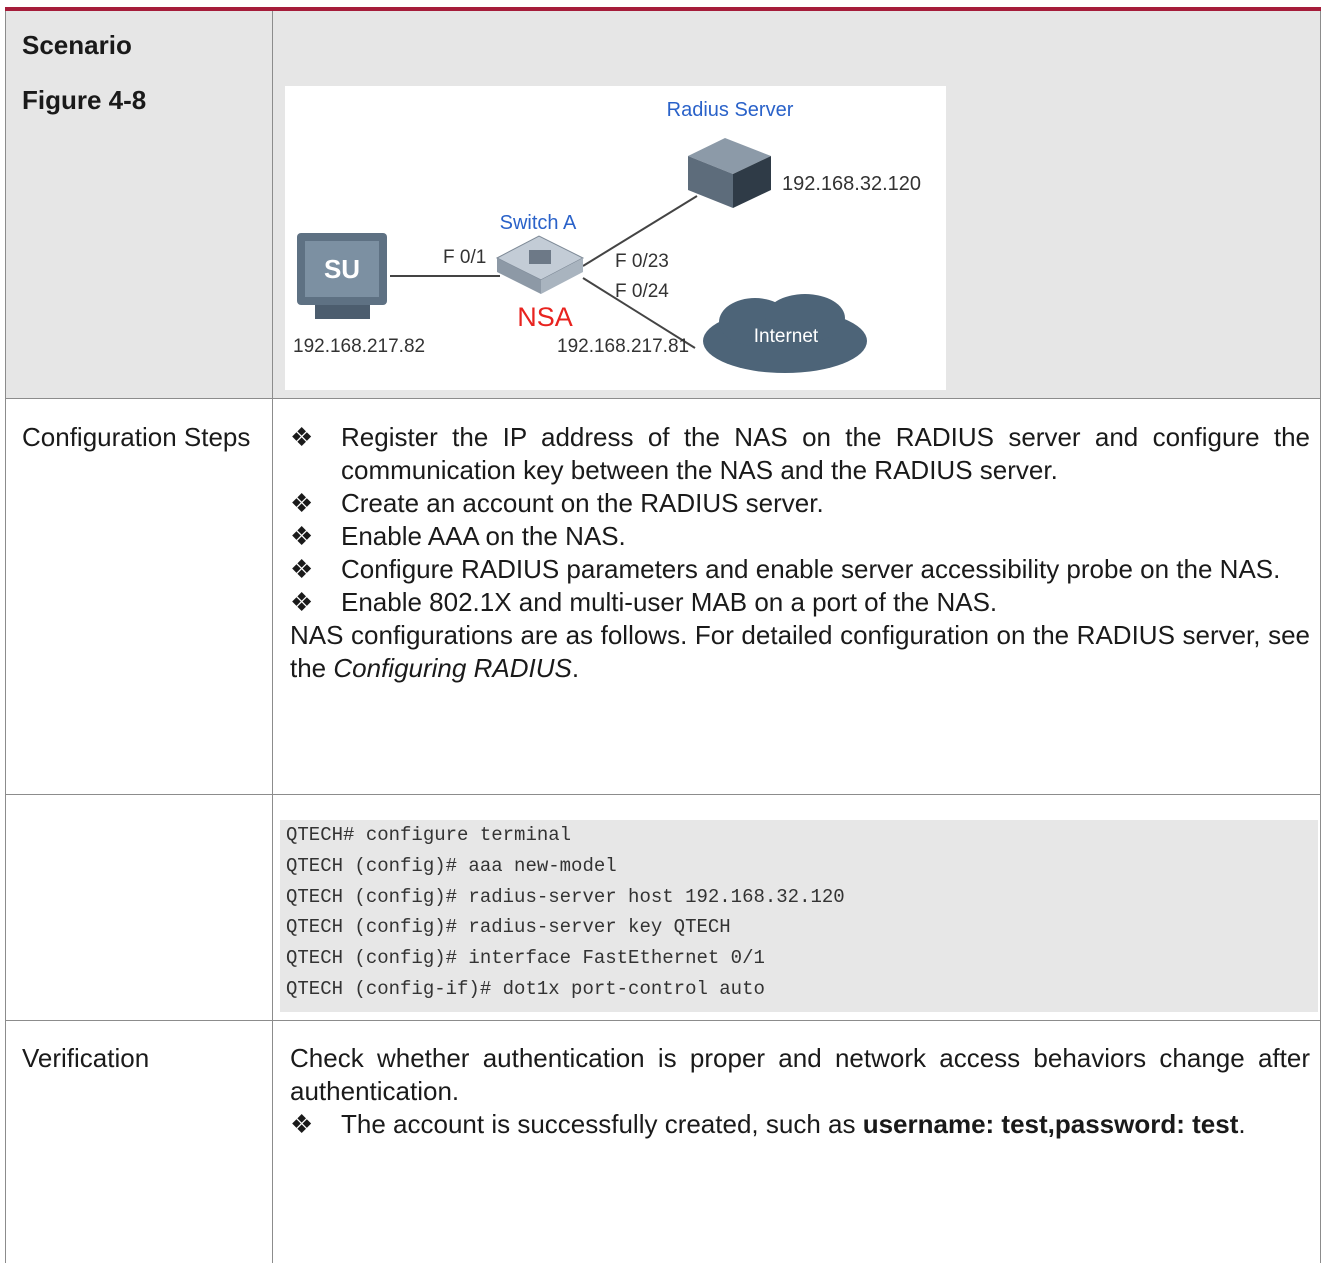 The height and width of the screenshot is (1263, 1326). I want to click on code-line: QTECH (config)# aaa new-model, so click(451, 865).